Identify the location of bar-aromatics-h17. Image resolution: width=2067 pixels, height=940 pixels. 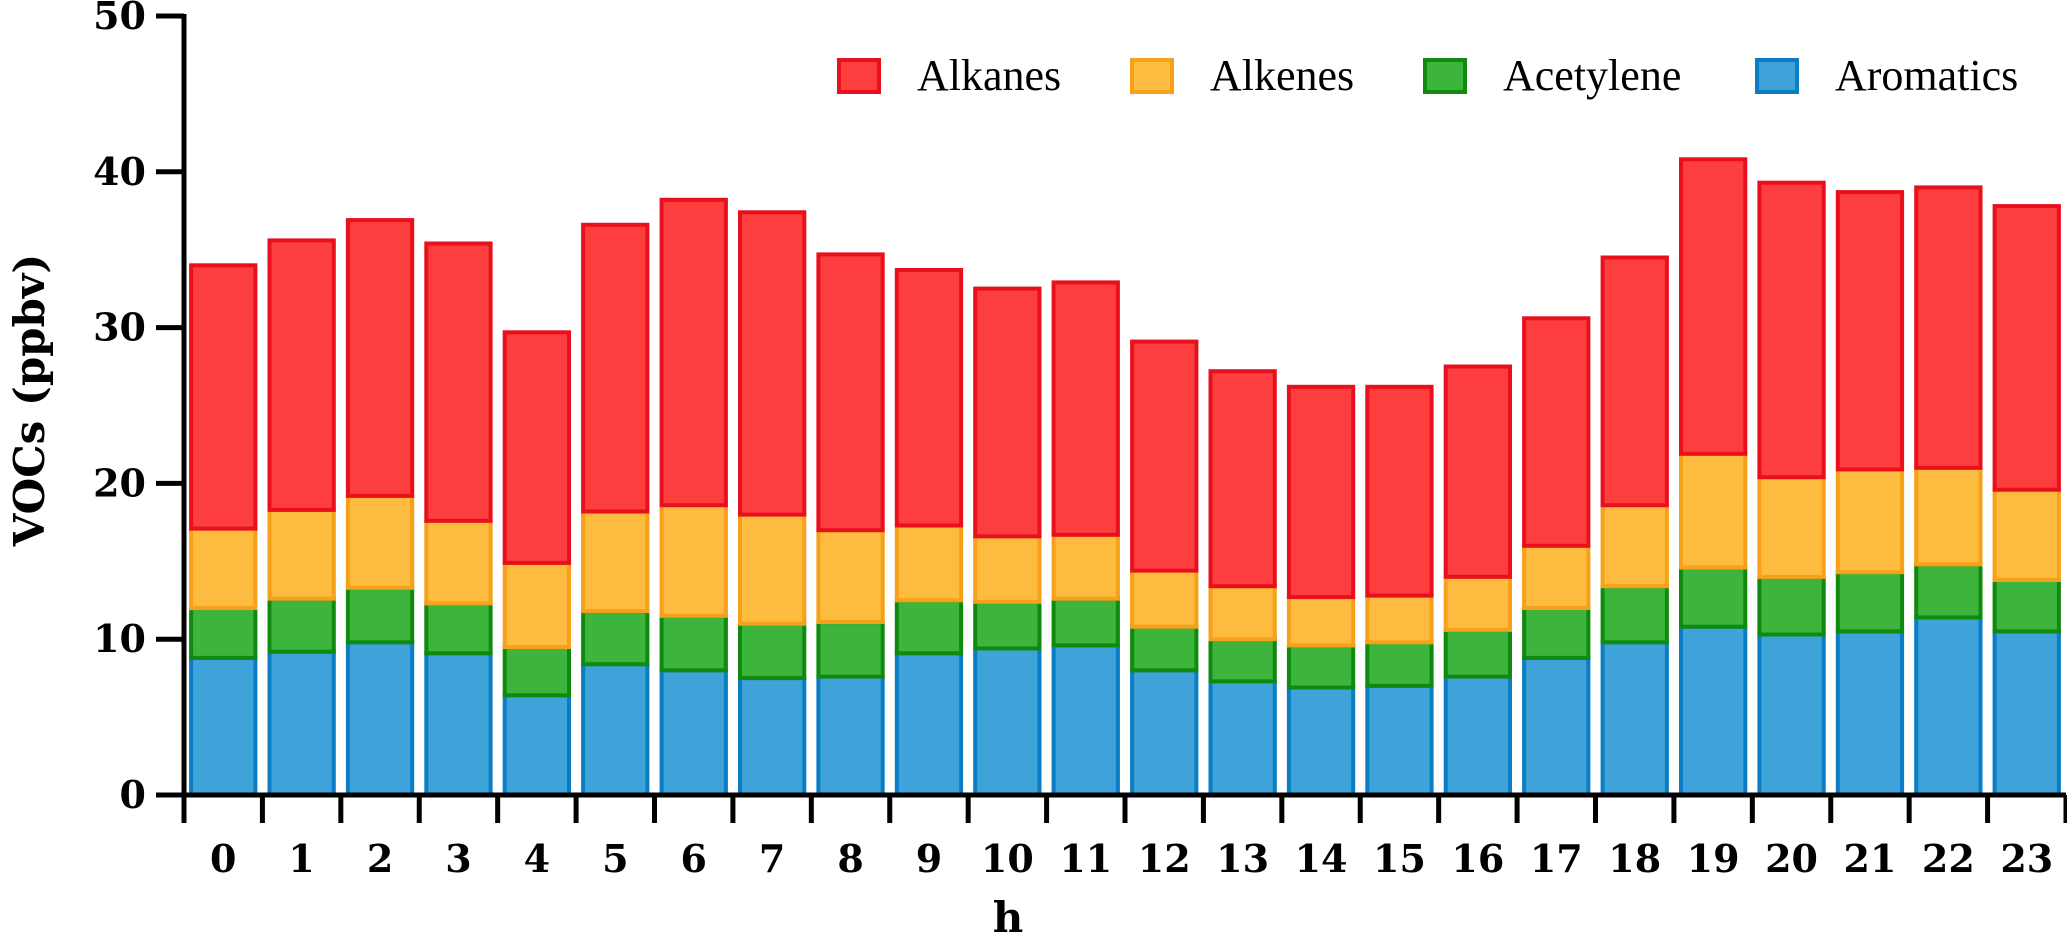
(1556, 726).